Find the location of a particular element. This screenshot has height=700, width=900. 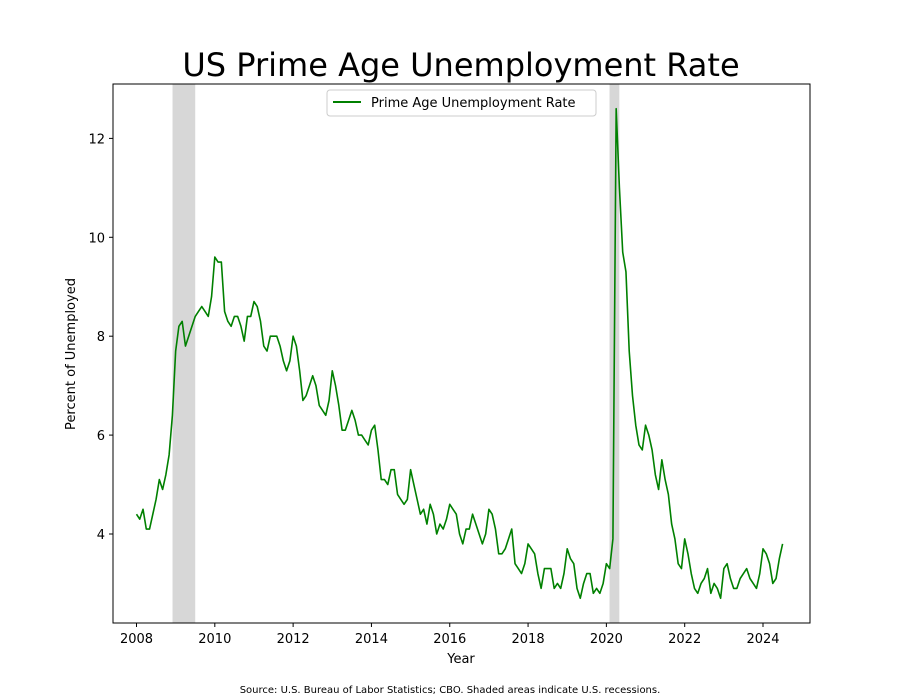

legend-label: Prime Age Unemployment Rate is located at coordinates (473, 103).